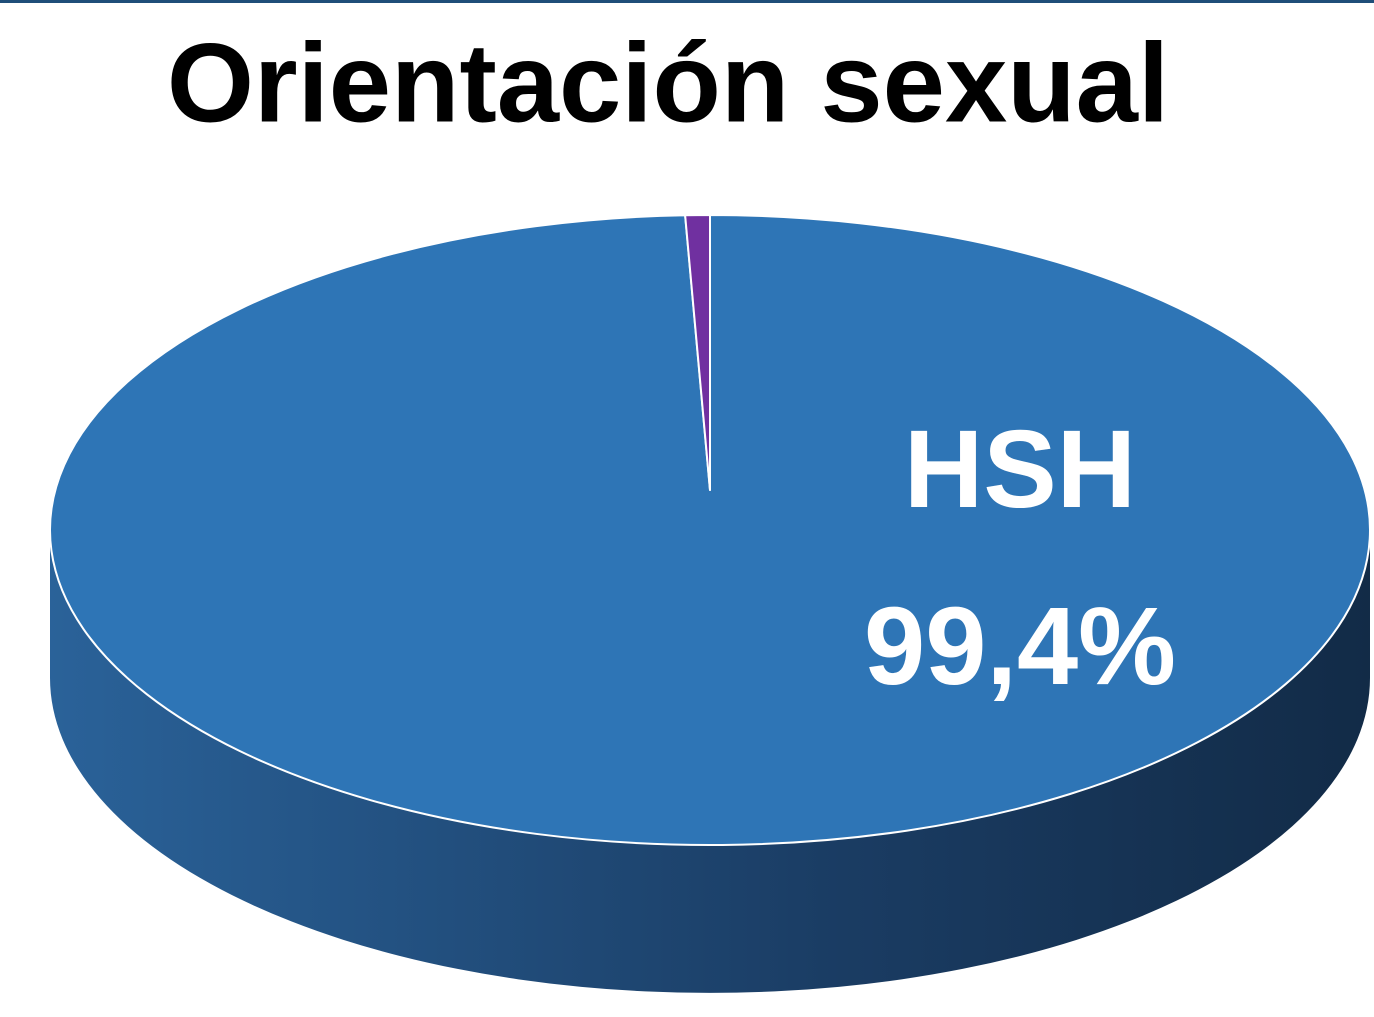 The height and width of the screenshot is (1017, 1374). What do you see at coordinates (1020, 646) in the screenshot?
I see `slice-value-label: 99,4%` at bounding box center [1020, 646].